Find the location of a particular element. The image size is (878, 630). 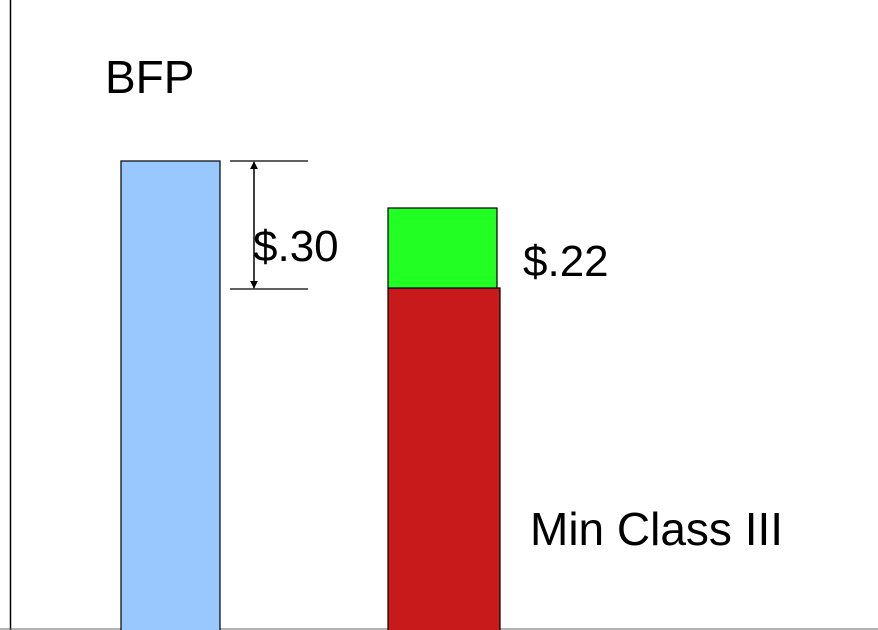

premium-segment is located at coordinates (442, 248).